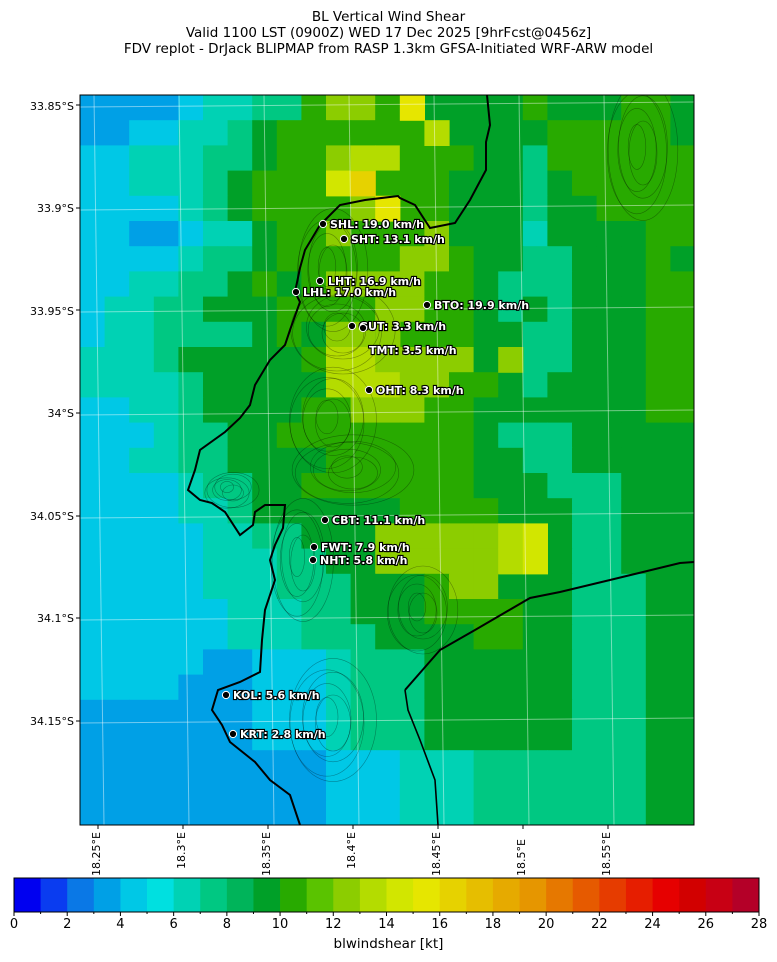 Image resolution: width=777 pixels, height=962 pixels. I want to click on station-label: GUT: 3.3 km/h, so click(402, 326).